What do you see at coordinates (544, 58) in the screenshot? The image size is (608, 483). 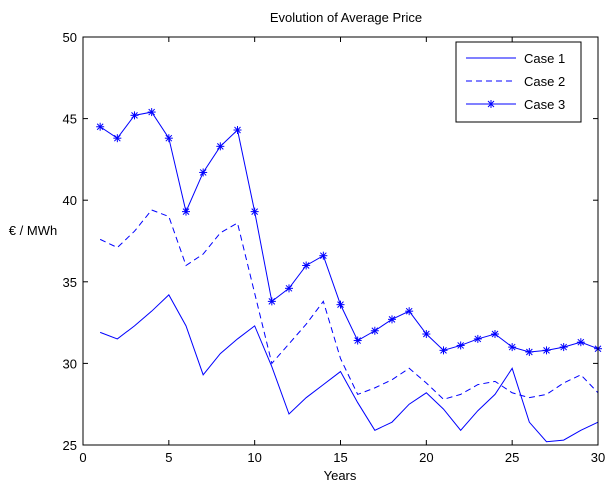 I see `legend-label-case-1: Case 1` at bounding box center [544, 58].